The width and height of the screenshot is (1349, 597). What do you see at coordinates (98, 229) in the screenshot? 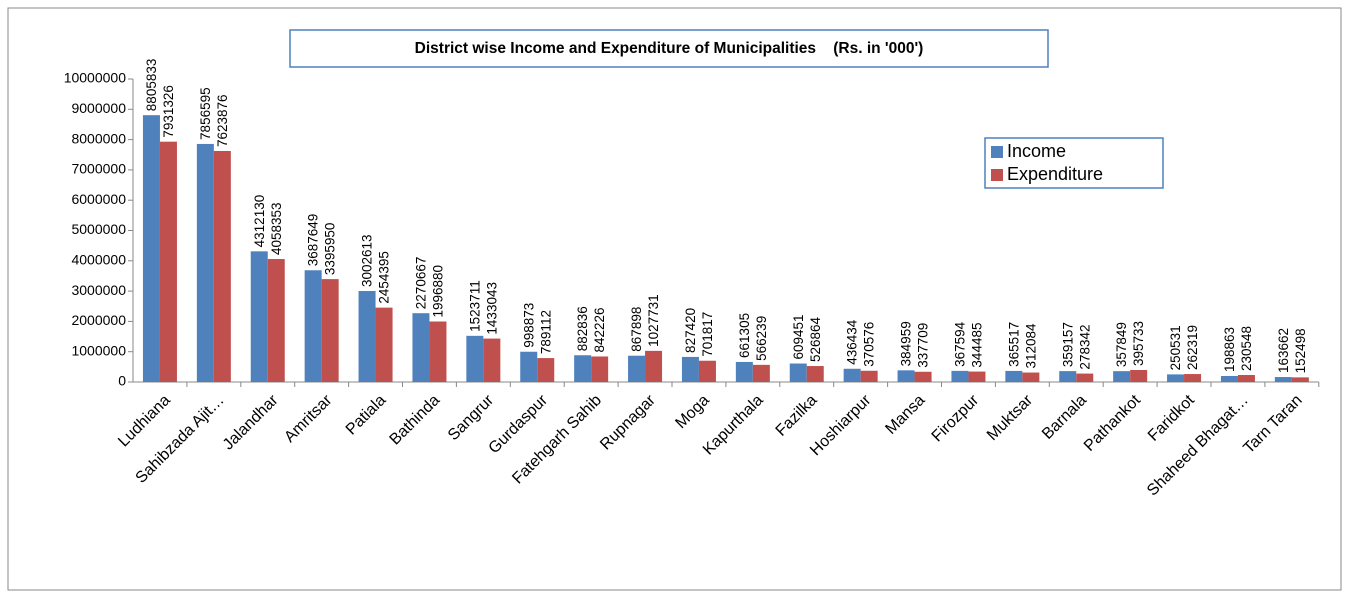
I see `y-tick-label: 5000000` at bounding box center [98, 229].